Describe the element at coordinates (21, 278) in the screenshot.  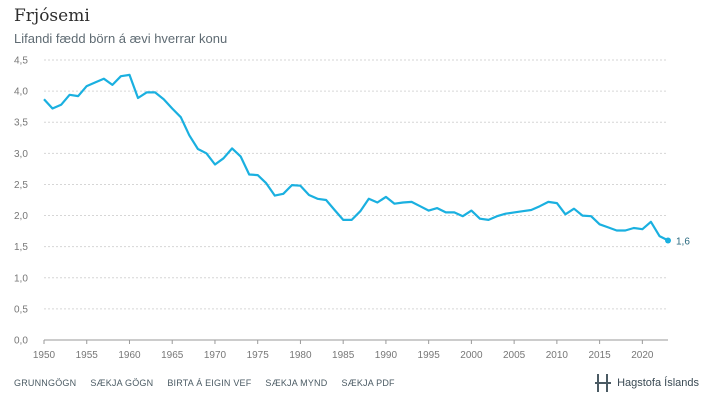
I see `y-tick-label: 1,0` at that location.